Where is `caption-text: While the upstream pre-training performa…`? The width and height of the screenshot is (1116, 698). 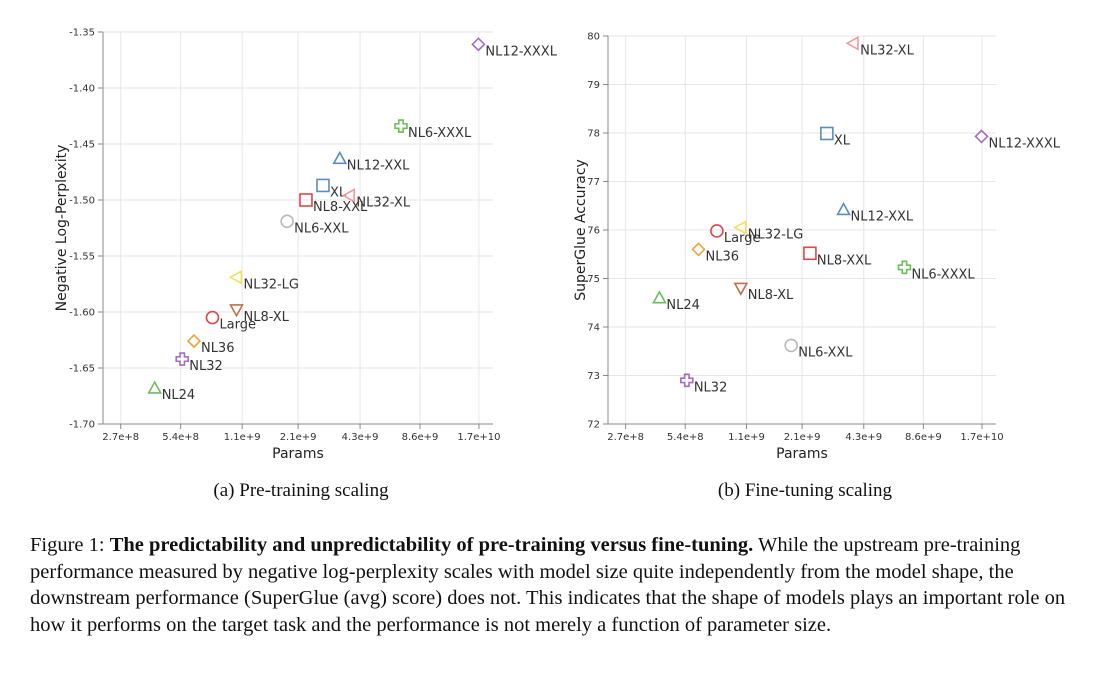
caption-text: While the upstream pre-training performa… is located at coordinates (548, 585).